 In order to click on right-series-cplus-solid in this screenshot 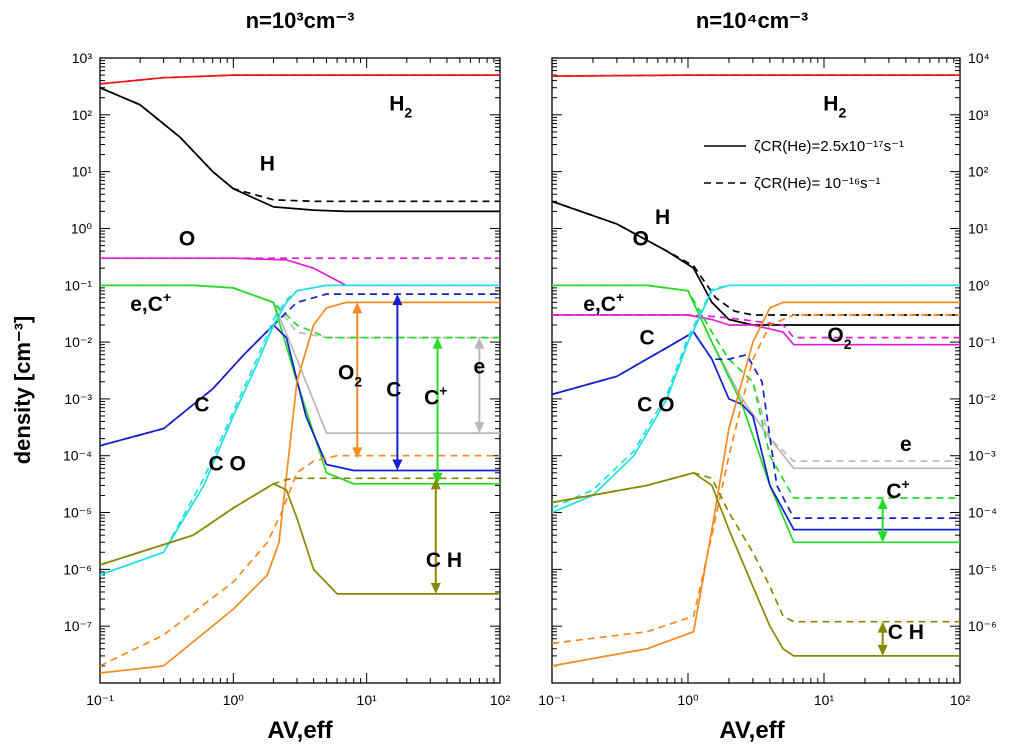, I will do `click(756, 414)`.